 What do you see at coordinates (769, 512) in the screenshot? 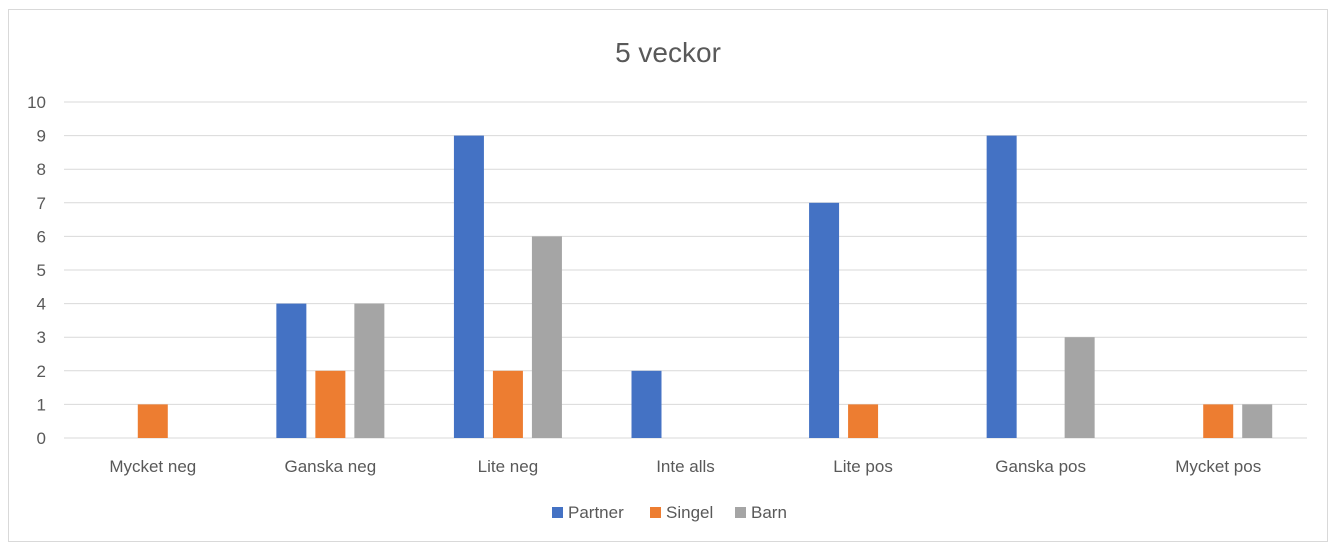
I see `legend-label-barn: Barn` at bounding box center [769, 512].